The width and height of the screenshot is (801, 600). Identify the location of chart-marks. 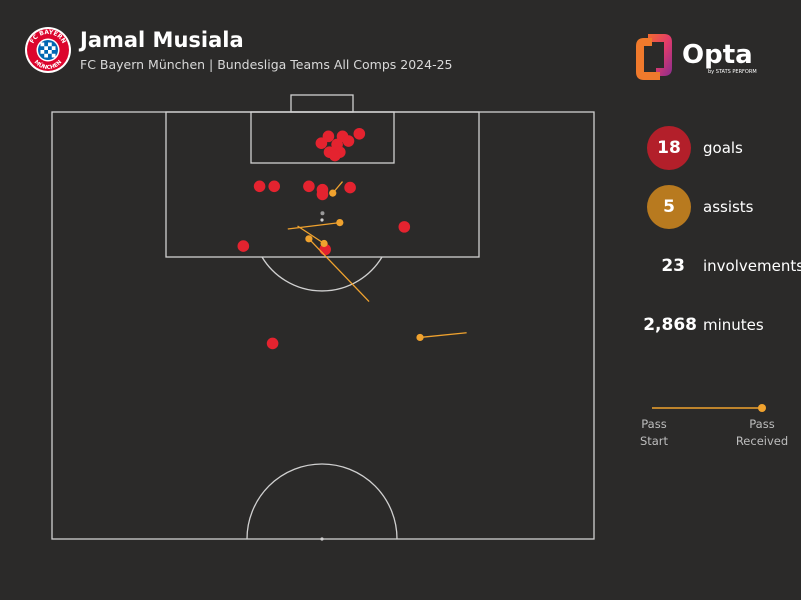
(352, 238).